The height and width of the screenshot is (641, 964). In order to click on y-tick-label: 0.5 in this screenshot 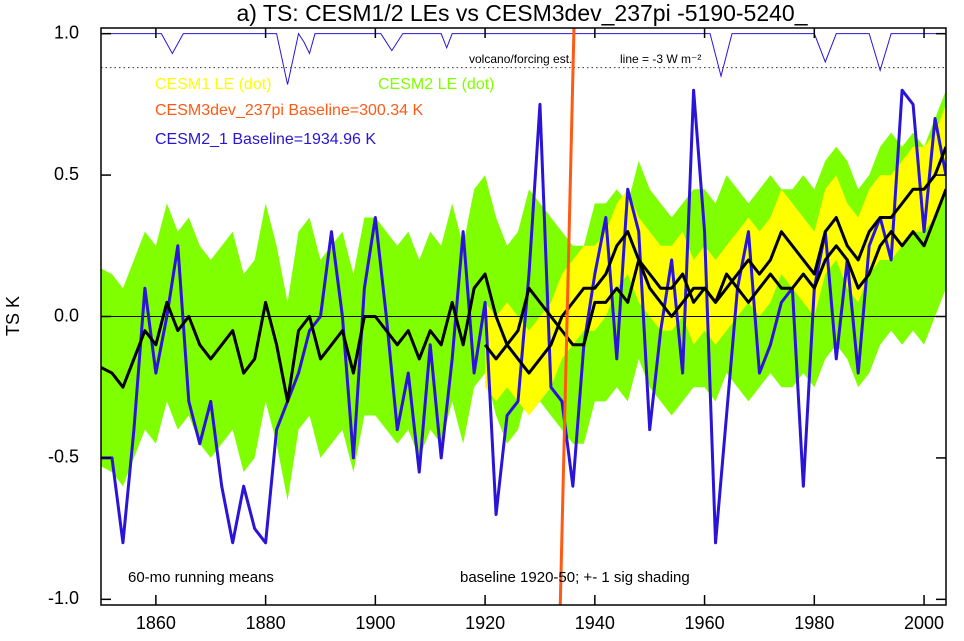, I will do `click(66, 174)`.